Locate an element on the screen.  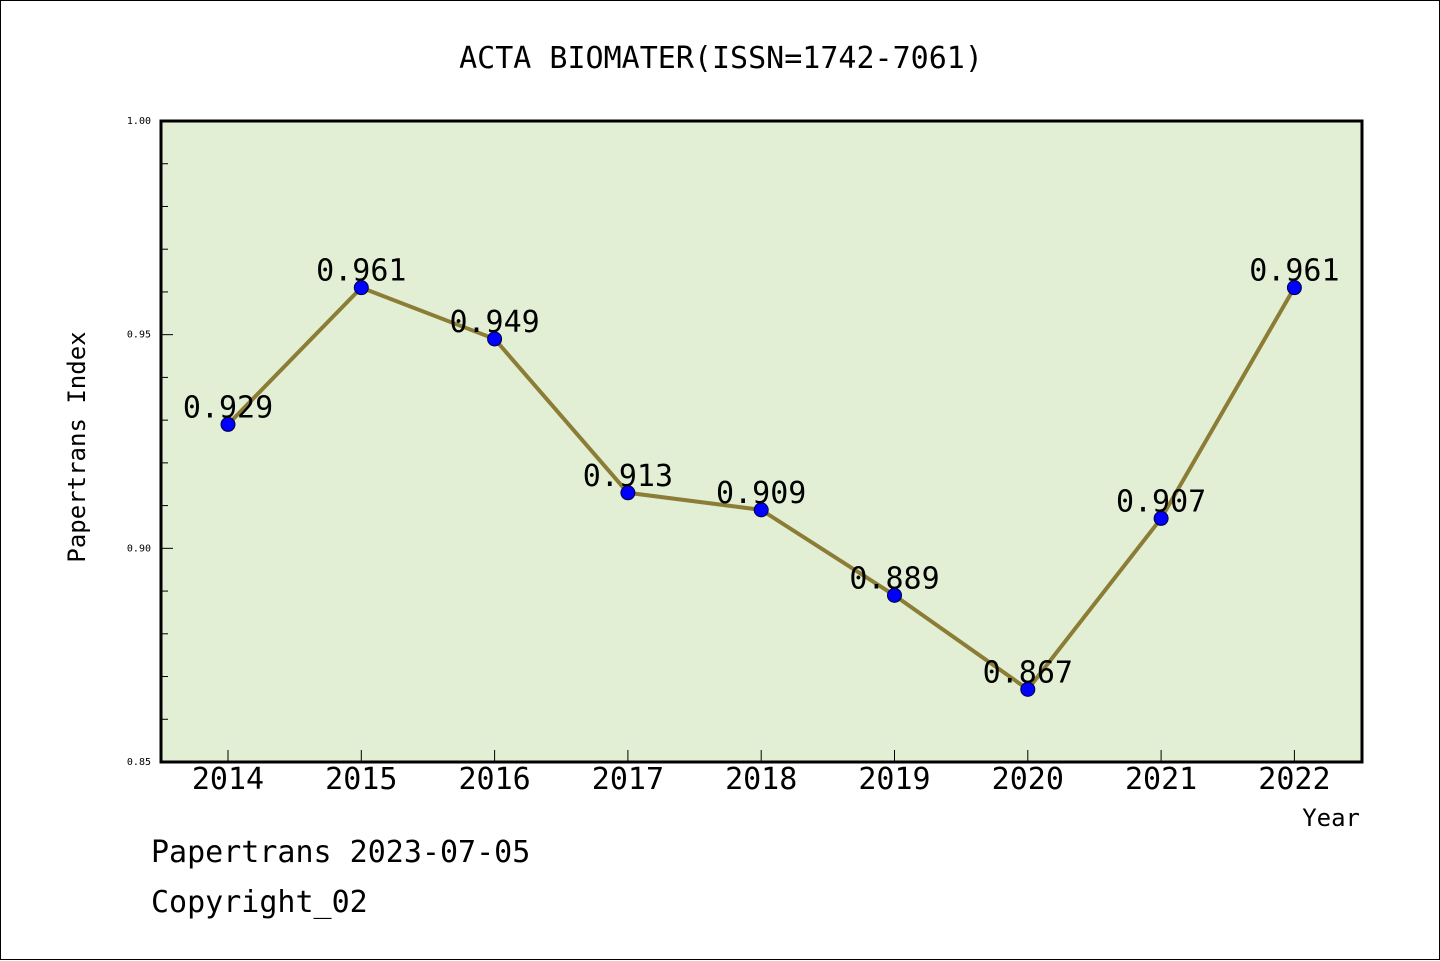
x-tick-label: 2018 is located at coordinates (761, 779).